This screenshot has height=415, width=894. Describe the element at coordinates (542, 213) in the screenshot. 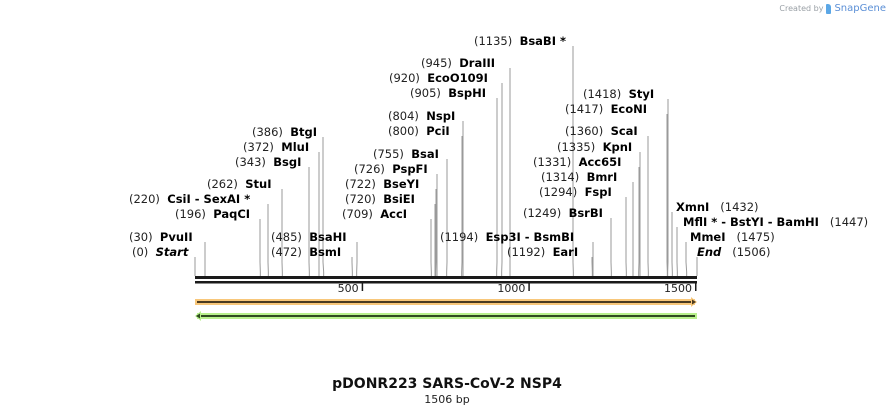

I see `cut-position: (1249)` at that location.